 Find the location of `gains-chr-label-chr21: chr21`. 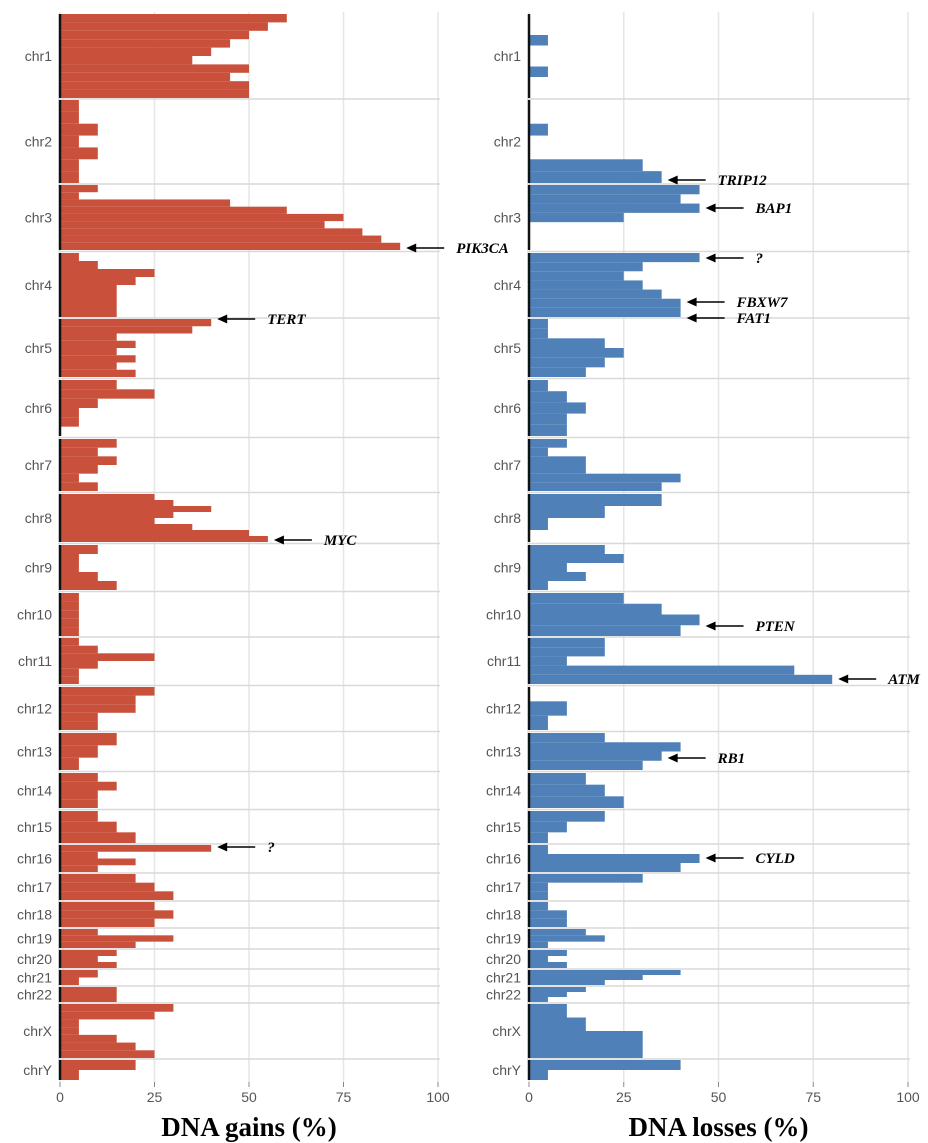

gains-chr-label-chr21: chr21 is located at coordinates (34, 978).